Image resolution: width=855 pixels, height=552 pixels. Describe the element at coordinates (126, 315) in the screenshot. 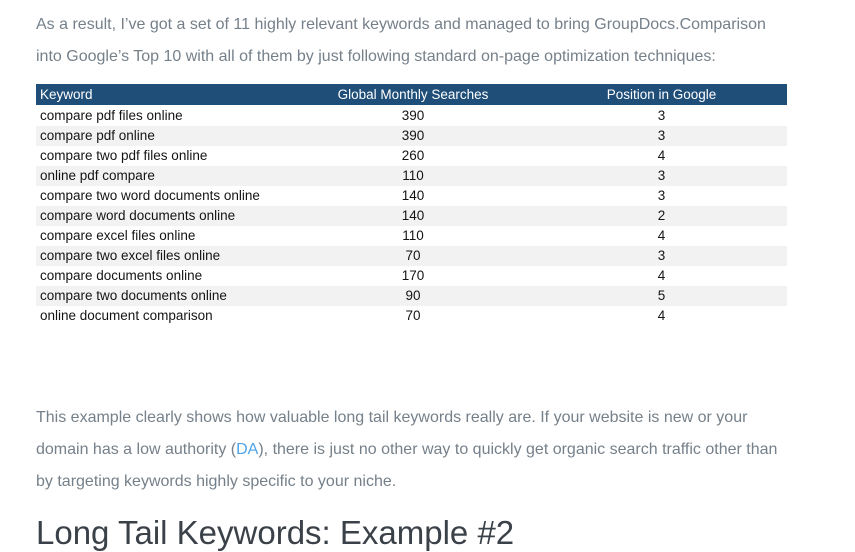

I see `keyword-cell: online document comparison` at that location.